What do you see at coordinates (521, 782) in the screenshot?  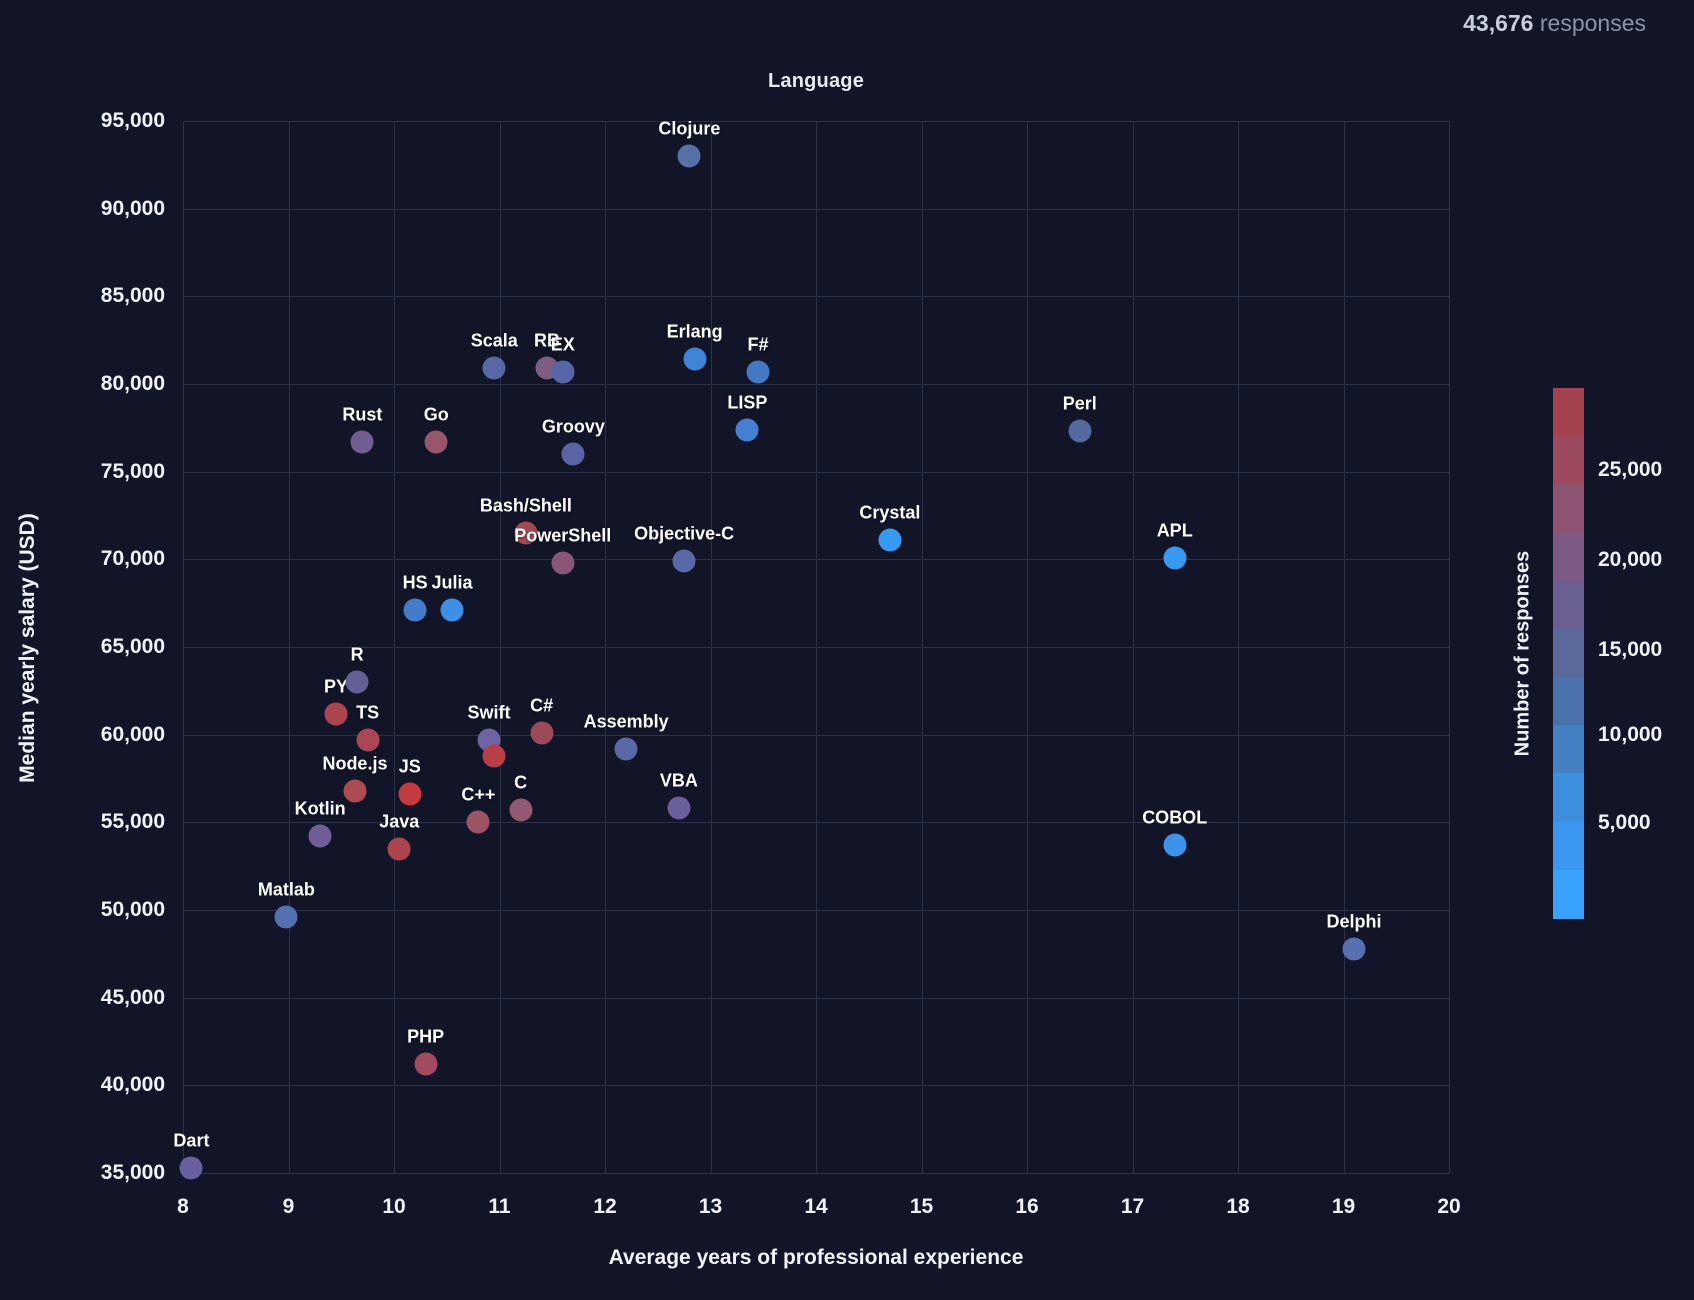 I see `data-point-label: C` at bounding box center [521, 782].